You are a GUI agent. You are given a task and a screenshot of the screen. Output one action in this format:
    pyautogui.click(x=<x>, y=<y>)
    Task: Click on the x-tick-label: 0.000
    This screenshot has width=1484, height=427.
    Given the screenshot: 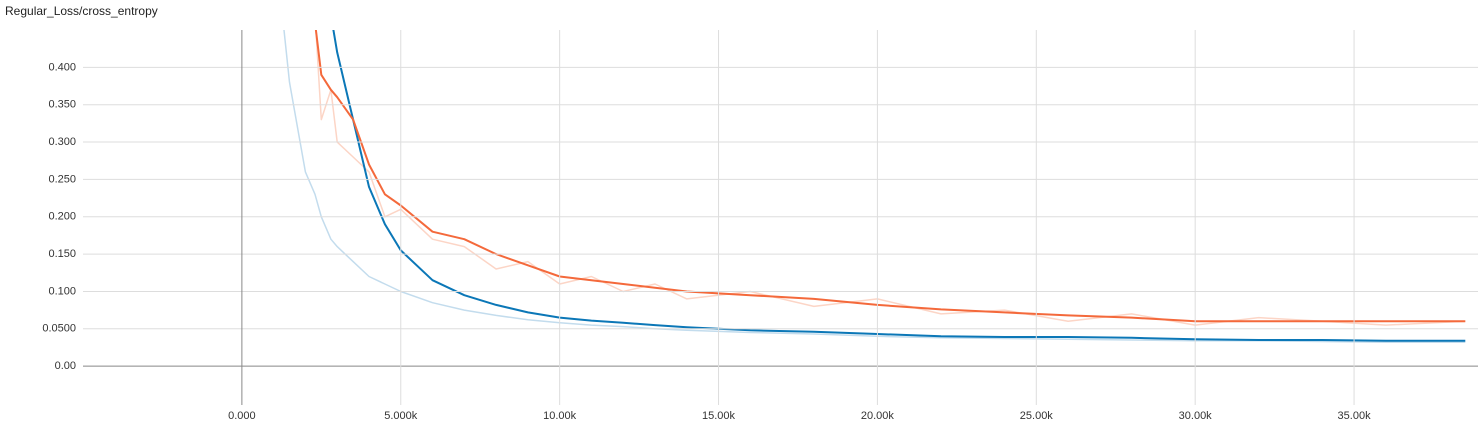 What is the action you would take?
    pyautogui.click(x=242, y=416)
    